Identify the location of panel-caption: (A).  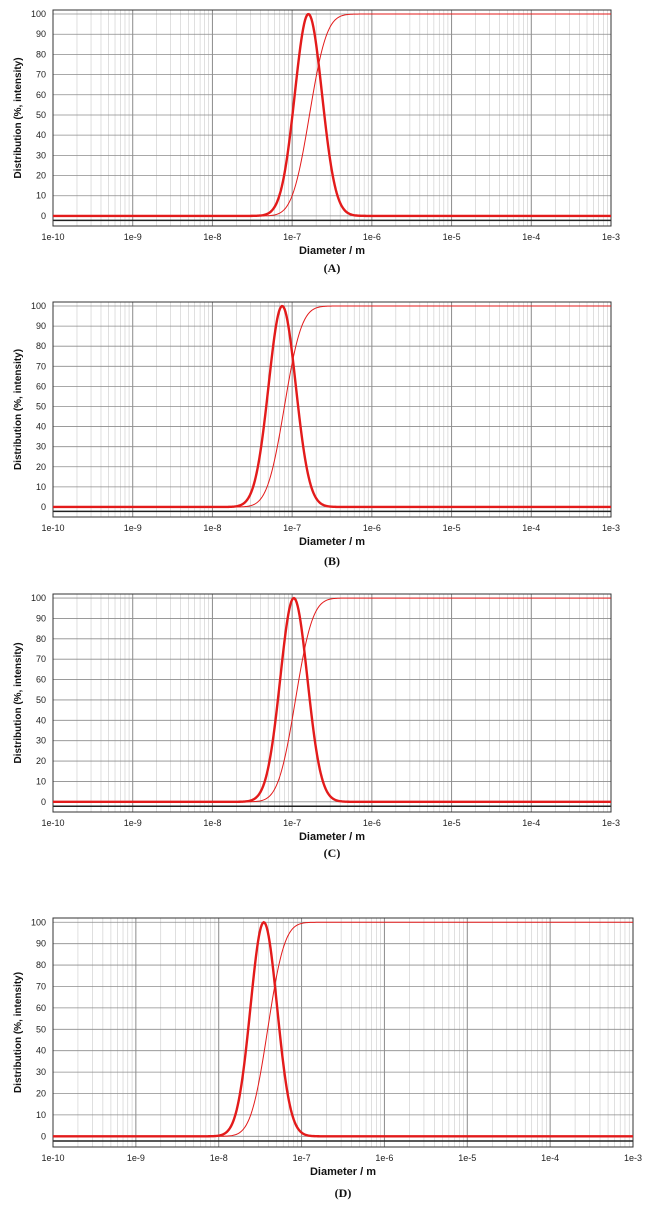
(332, 268).